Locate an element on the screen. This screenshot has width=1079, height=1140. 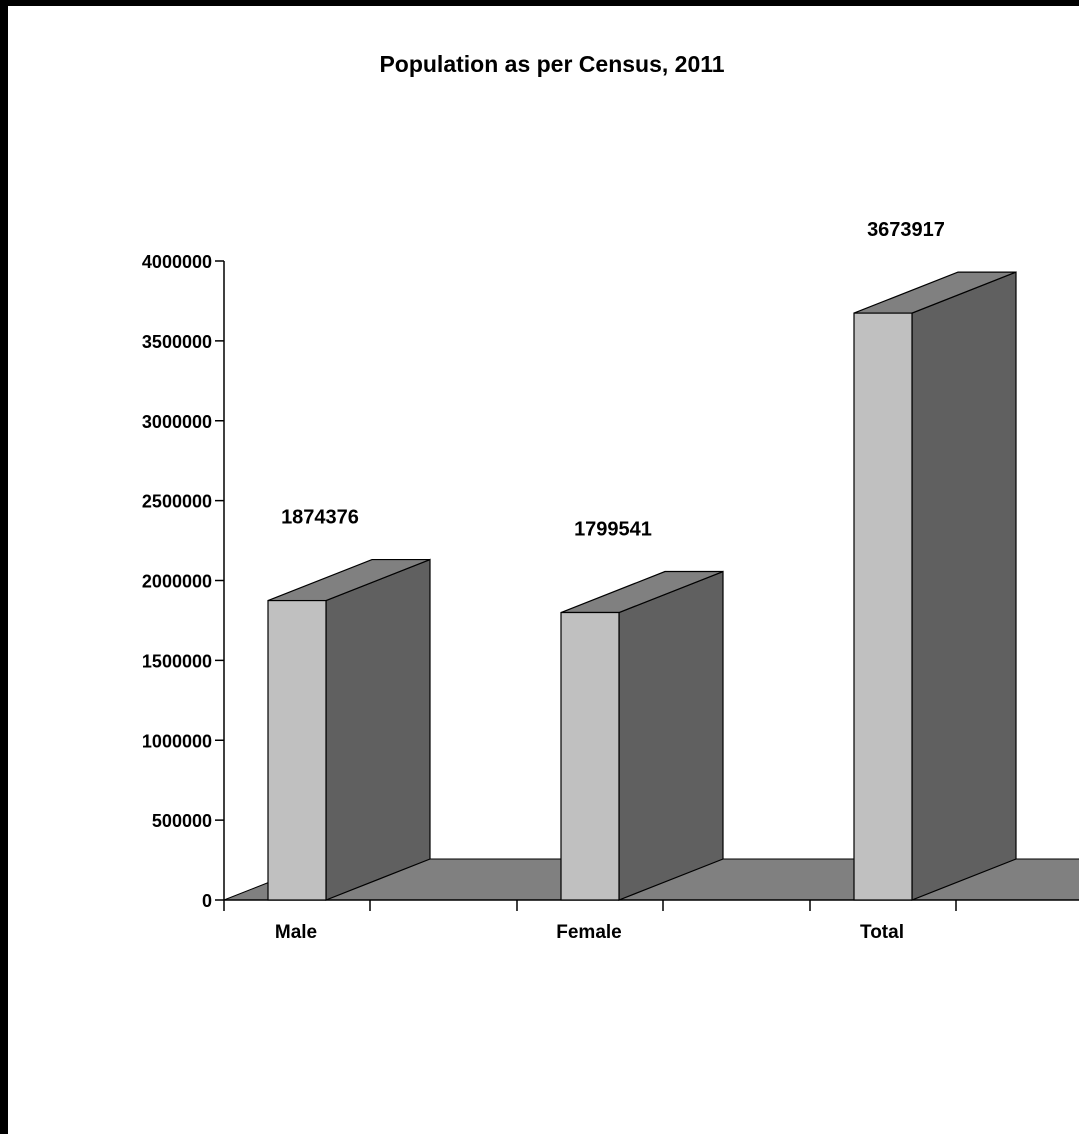
y-tick-label: 0 is located at coordinates (207, 901).